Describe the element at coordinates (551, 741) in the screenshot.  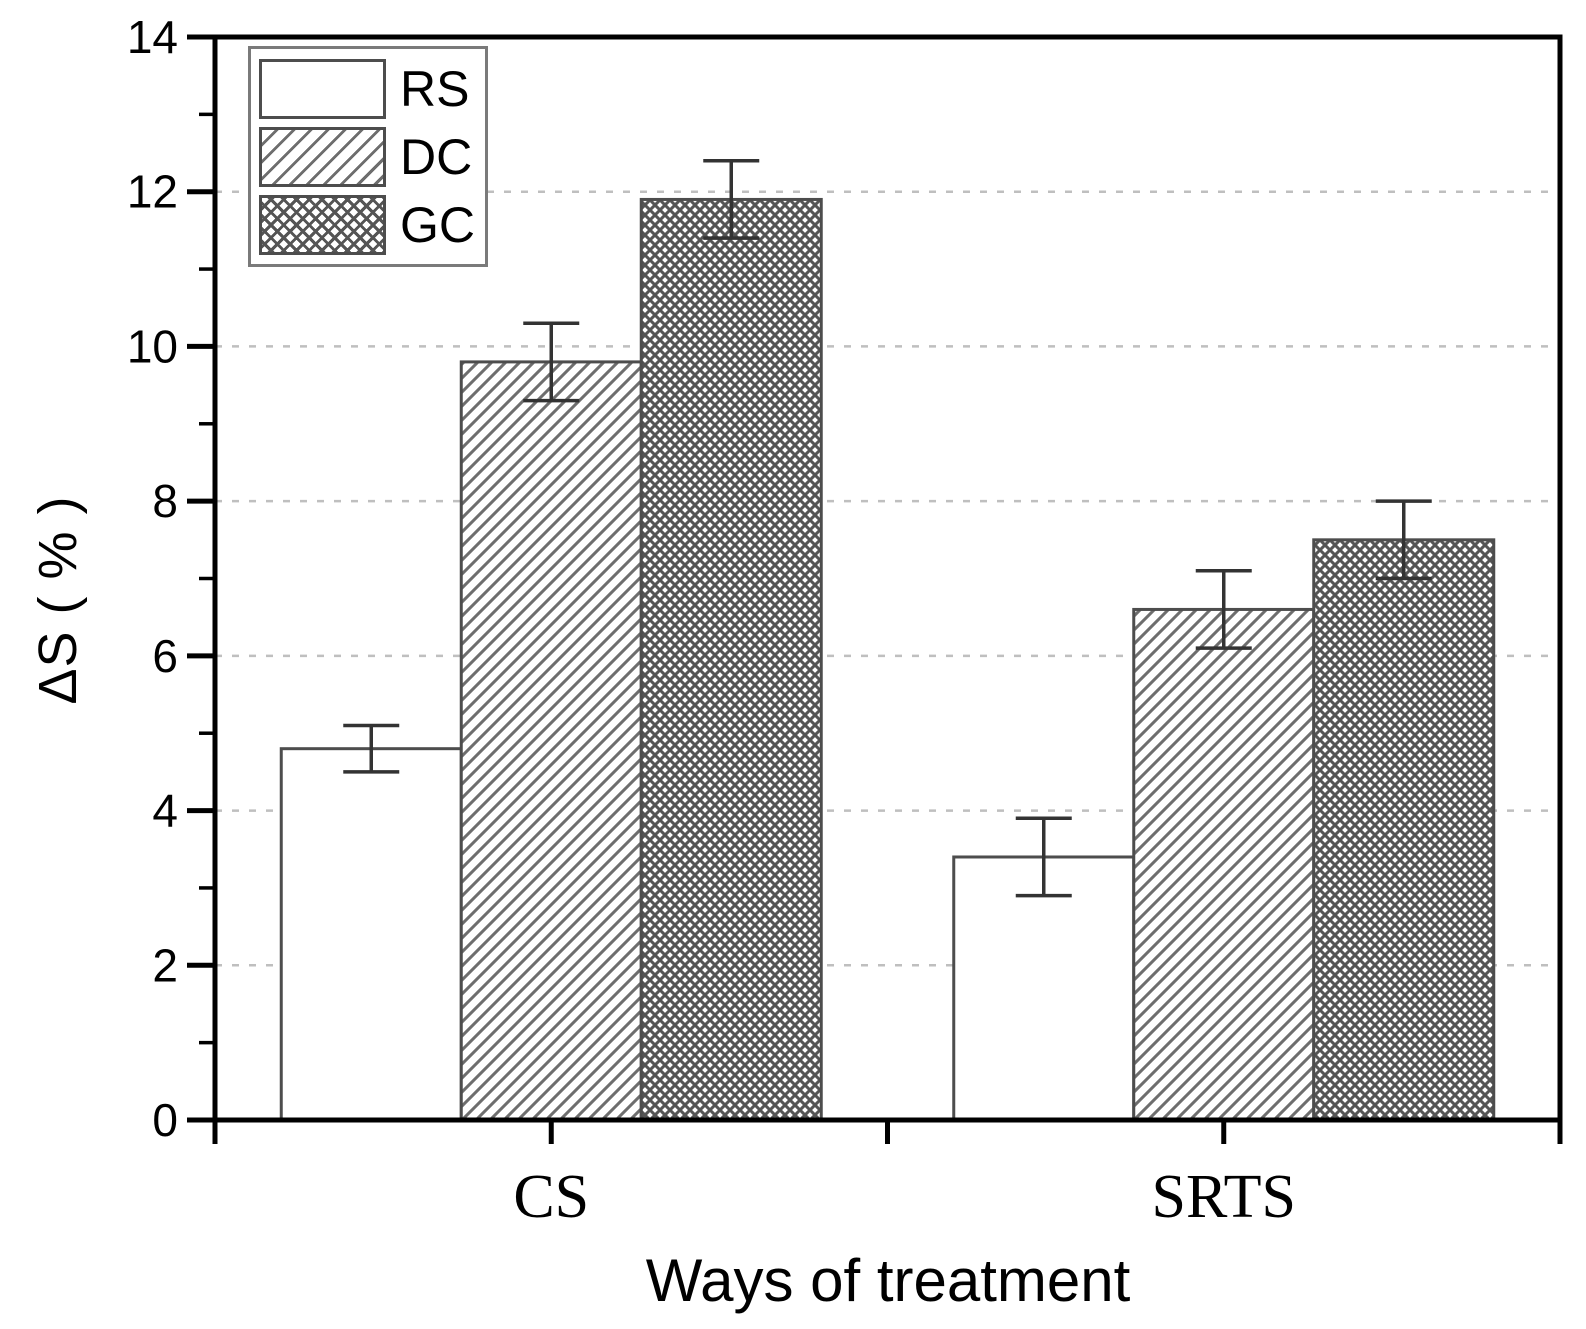
I see `bar-cs-dc` at that location.